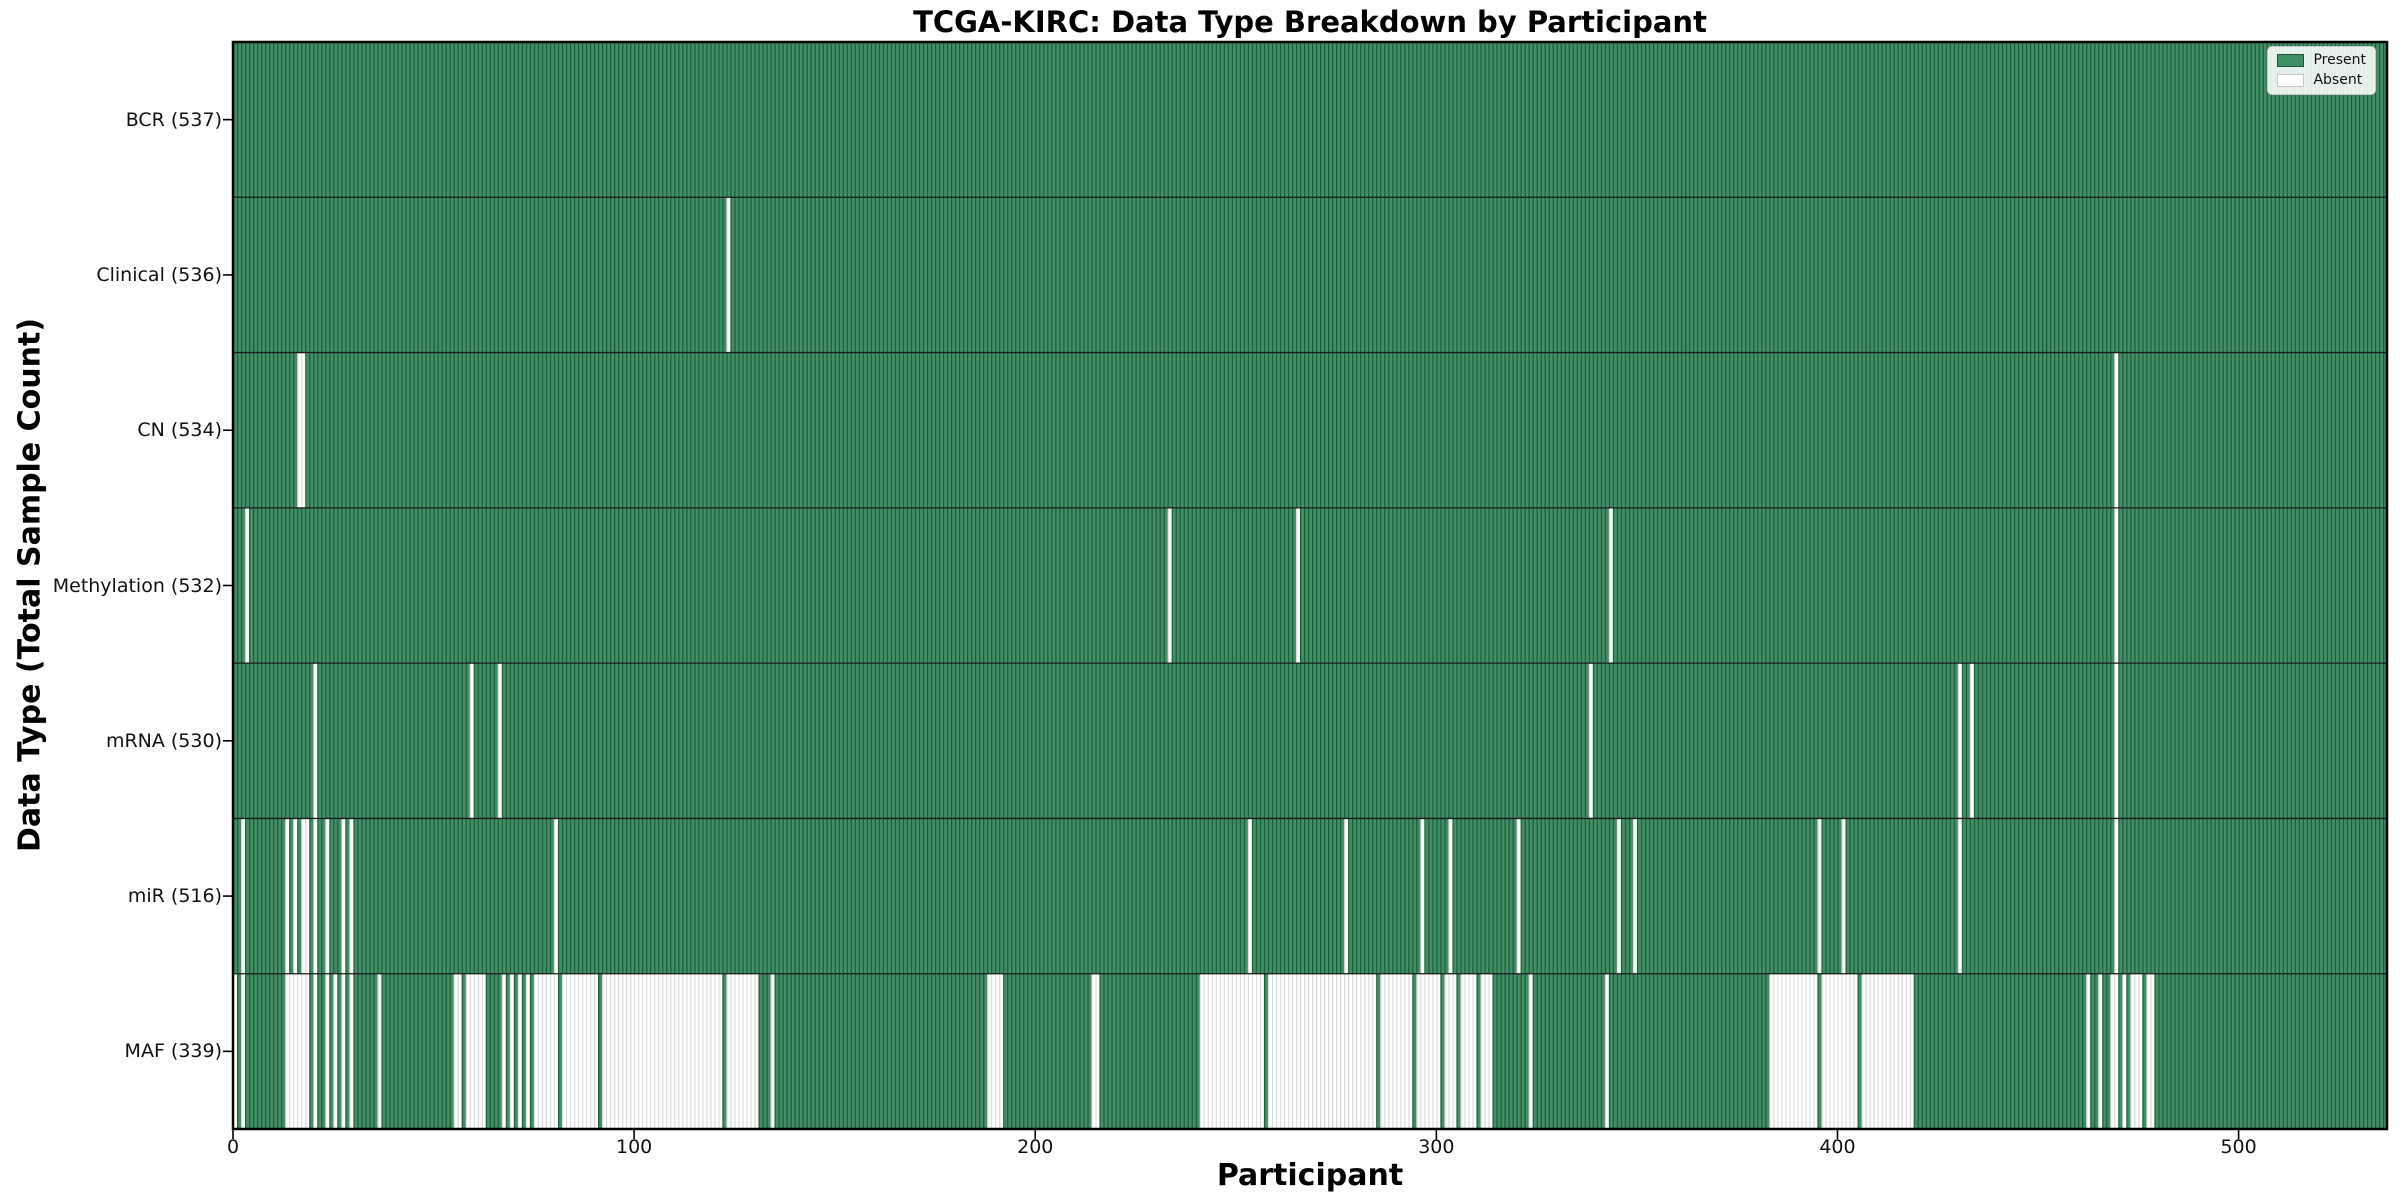 The height and width of the screenshot is (1200, 2400). Describe the element at coordinates (2338, 80) in the screenshot. I see `legend-label-absent: Absent` at that location.